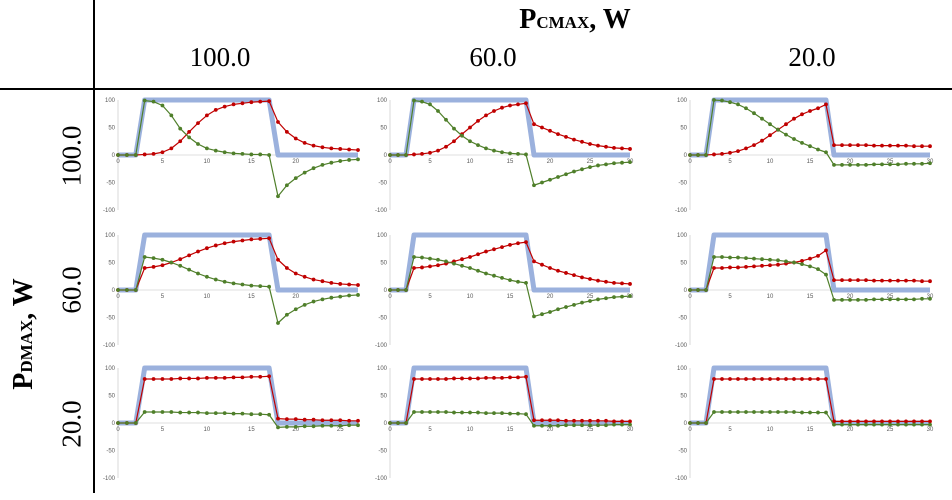 The image size is (952, 500). Describe the element at coordinates (930, 430) in the screenshot. I see `x-tick-label: 30` at that location.